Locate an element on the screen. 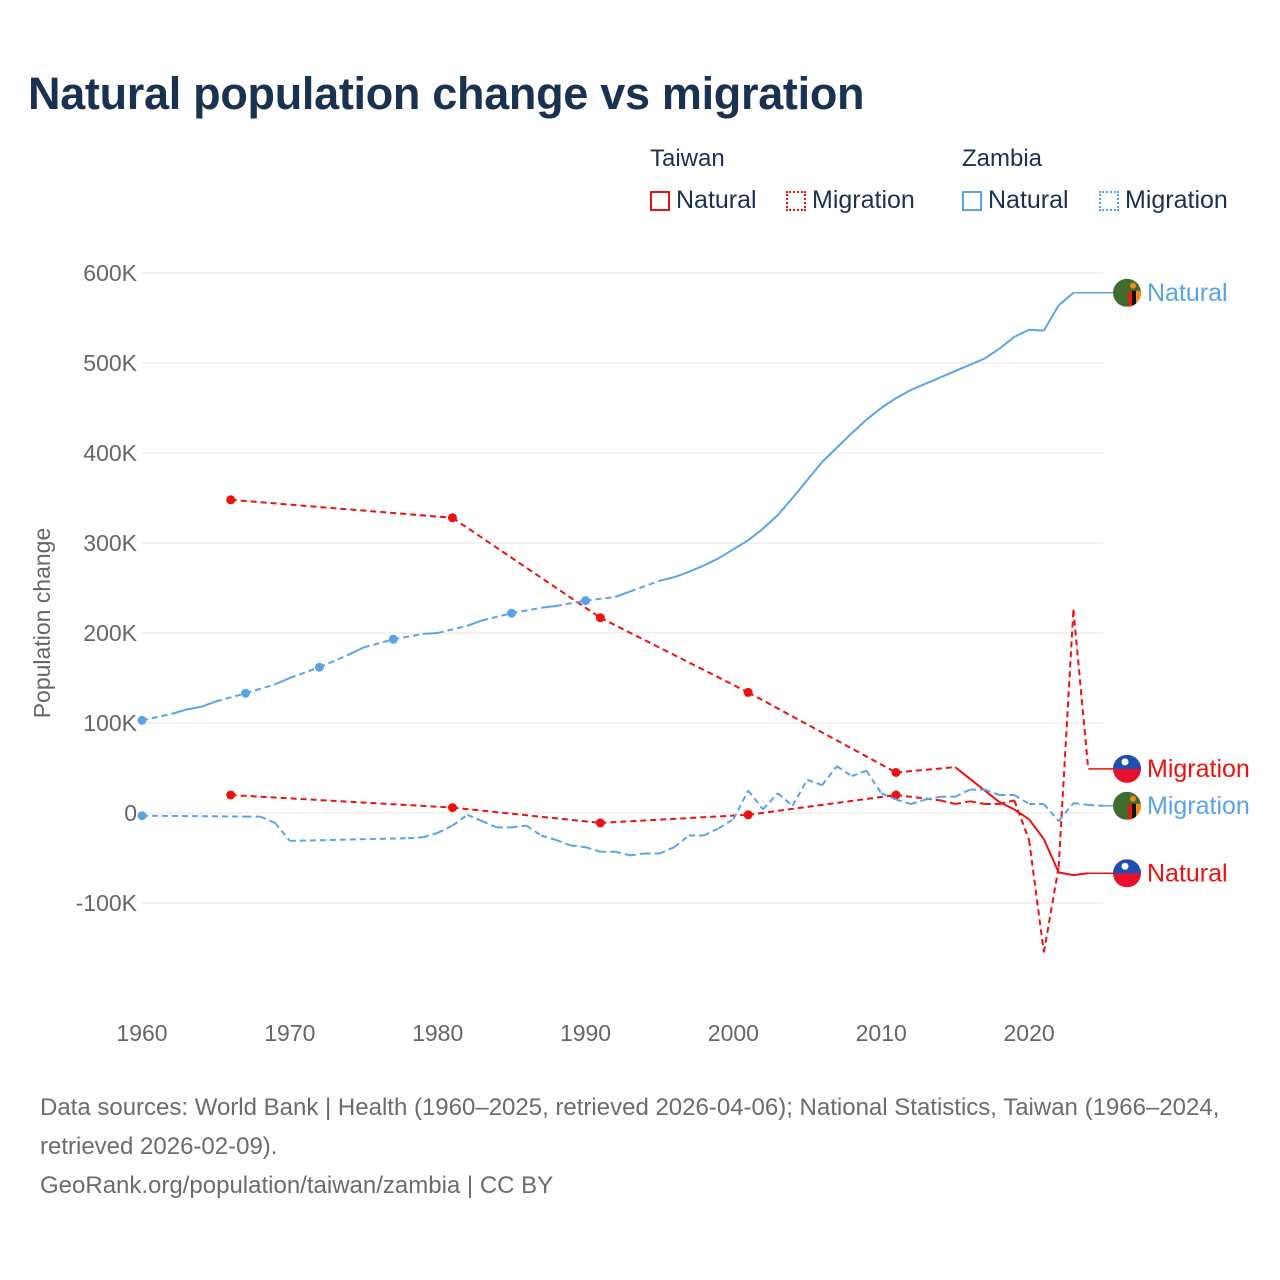 Image resolution: width=1280 pixels, height=1280 pixels. series-zambia-migration is located at coordinates (625, 811).